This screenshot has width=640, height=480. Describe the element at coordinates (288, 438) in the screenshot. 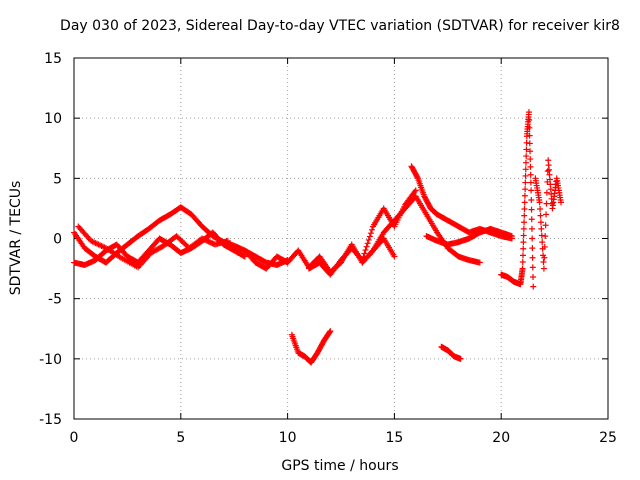

I see `x-tick-label: 10` at that location.